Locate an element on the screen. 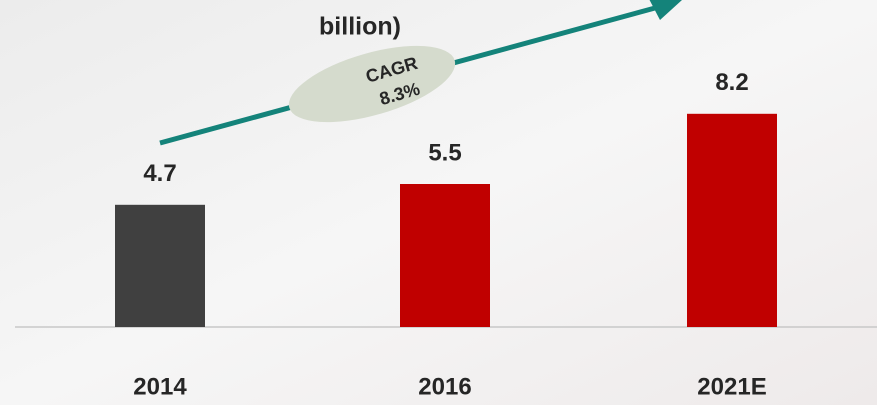  x-tick-label: 2014 is located at coordinates (160, 386).